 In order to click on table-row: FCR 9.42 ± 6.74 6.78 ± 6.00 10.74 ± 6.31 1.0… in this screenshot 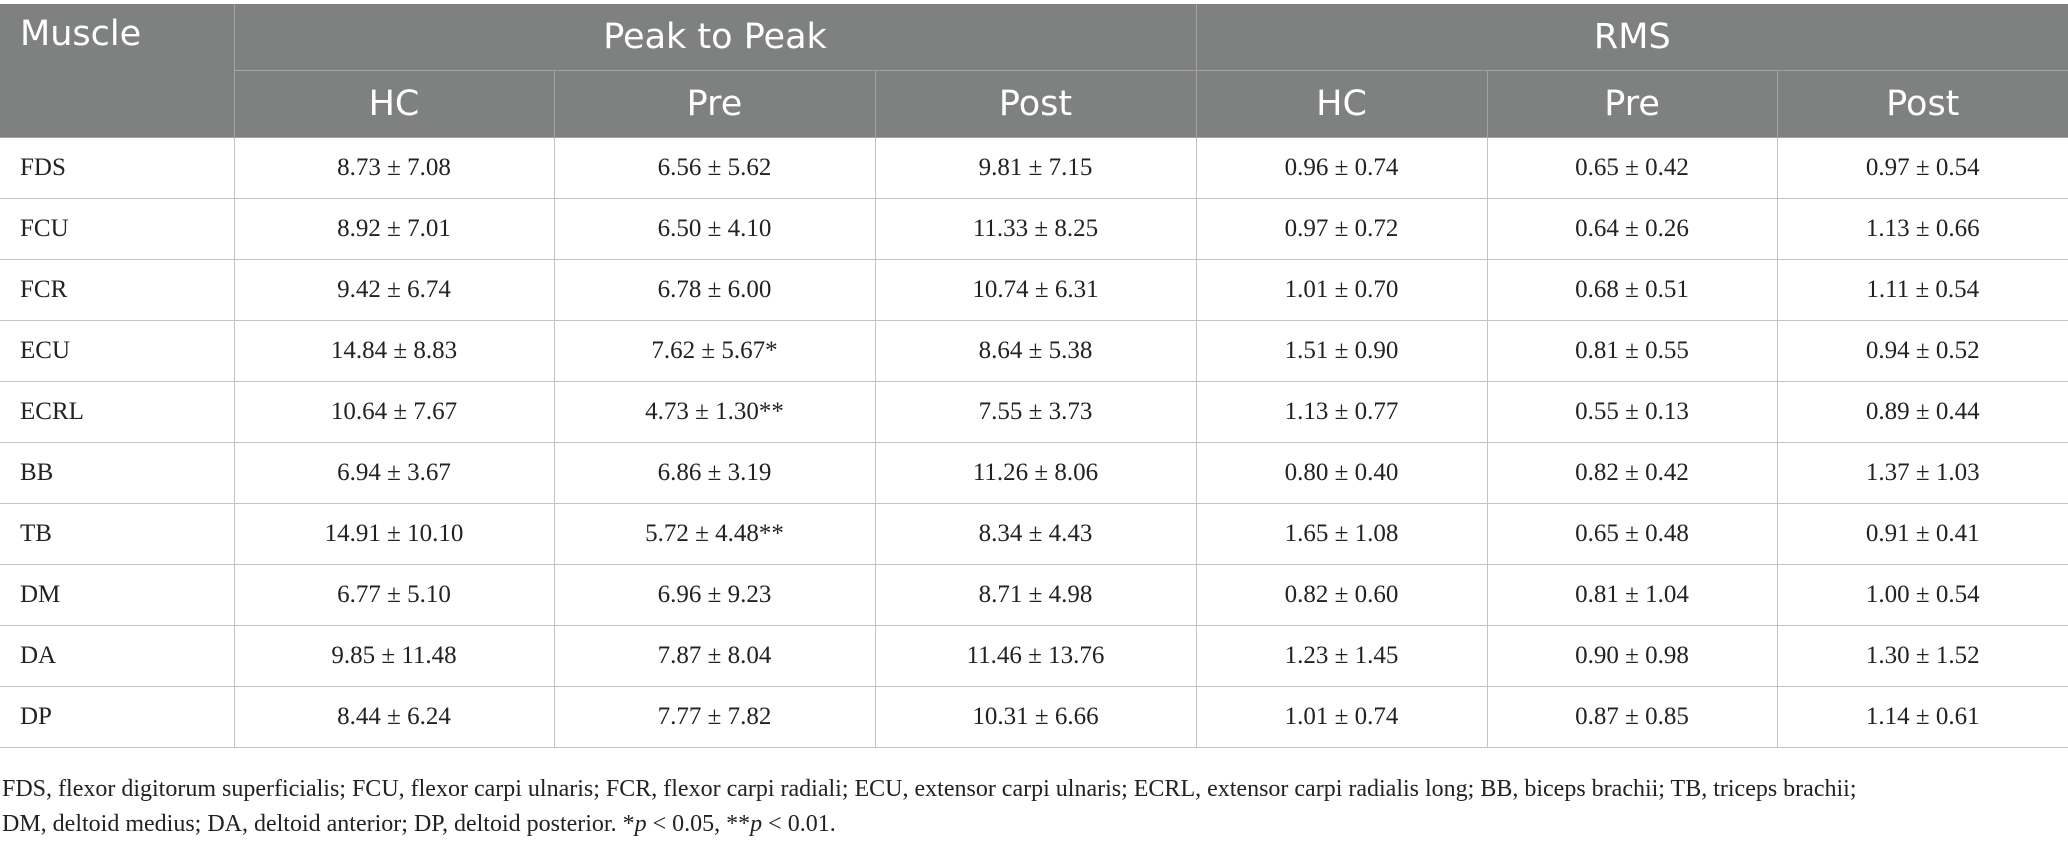, I will do `click(1034, 290)`.